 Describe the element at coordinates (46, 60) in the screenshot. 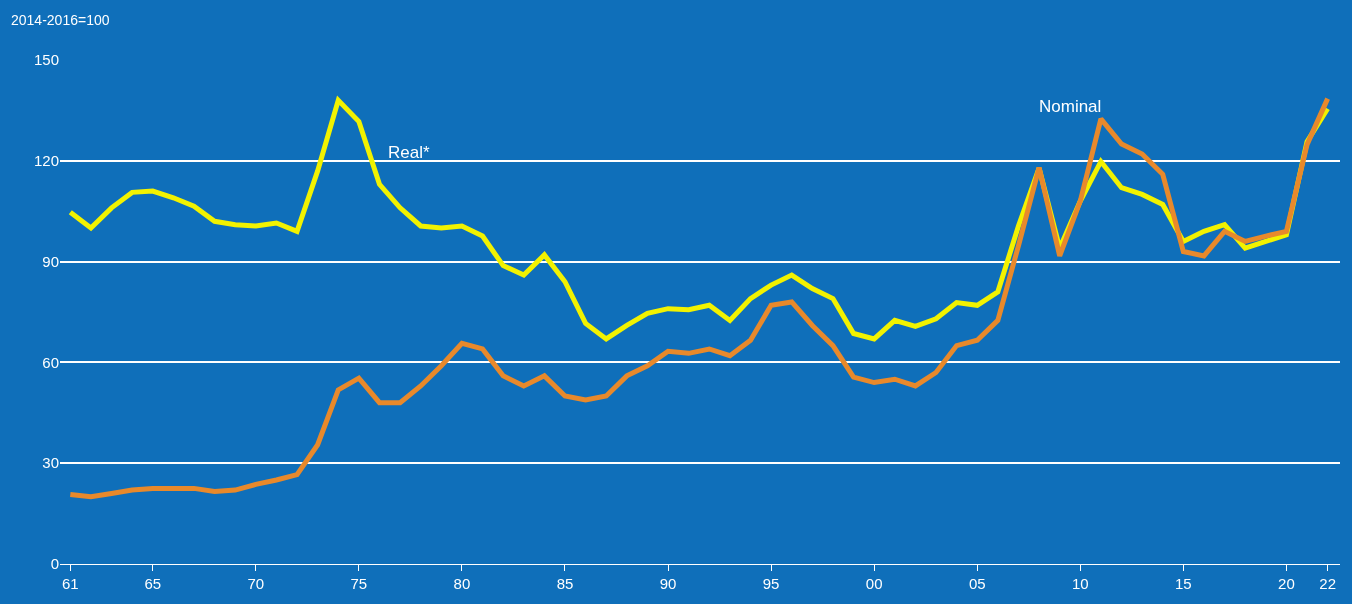

I see `y-tick-label: 150` at that location.